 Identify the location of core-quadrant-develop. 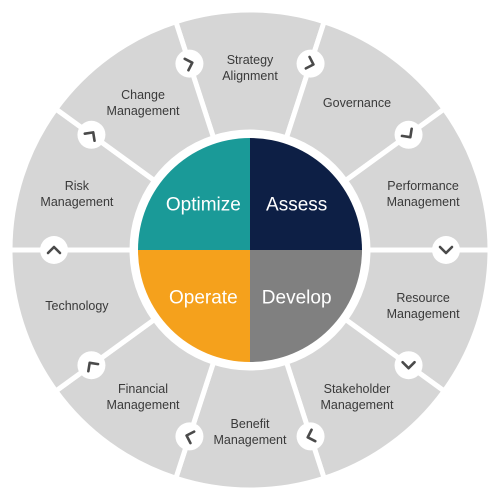
(306, 306).